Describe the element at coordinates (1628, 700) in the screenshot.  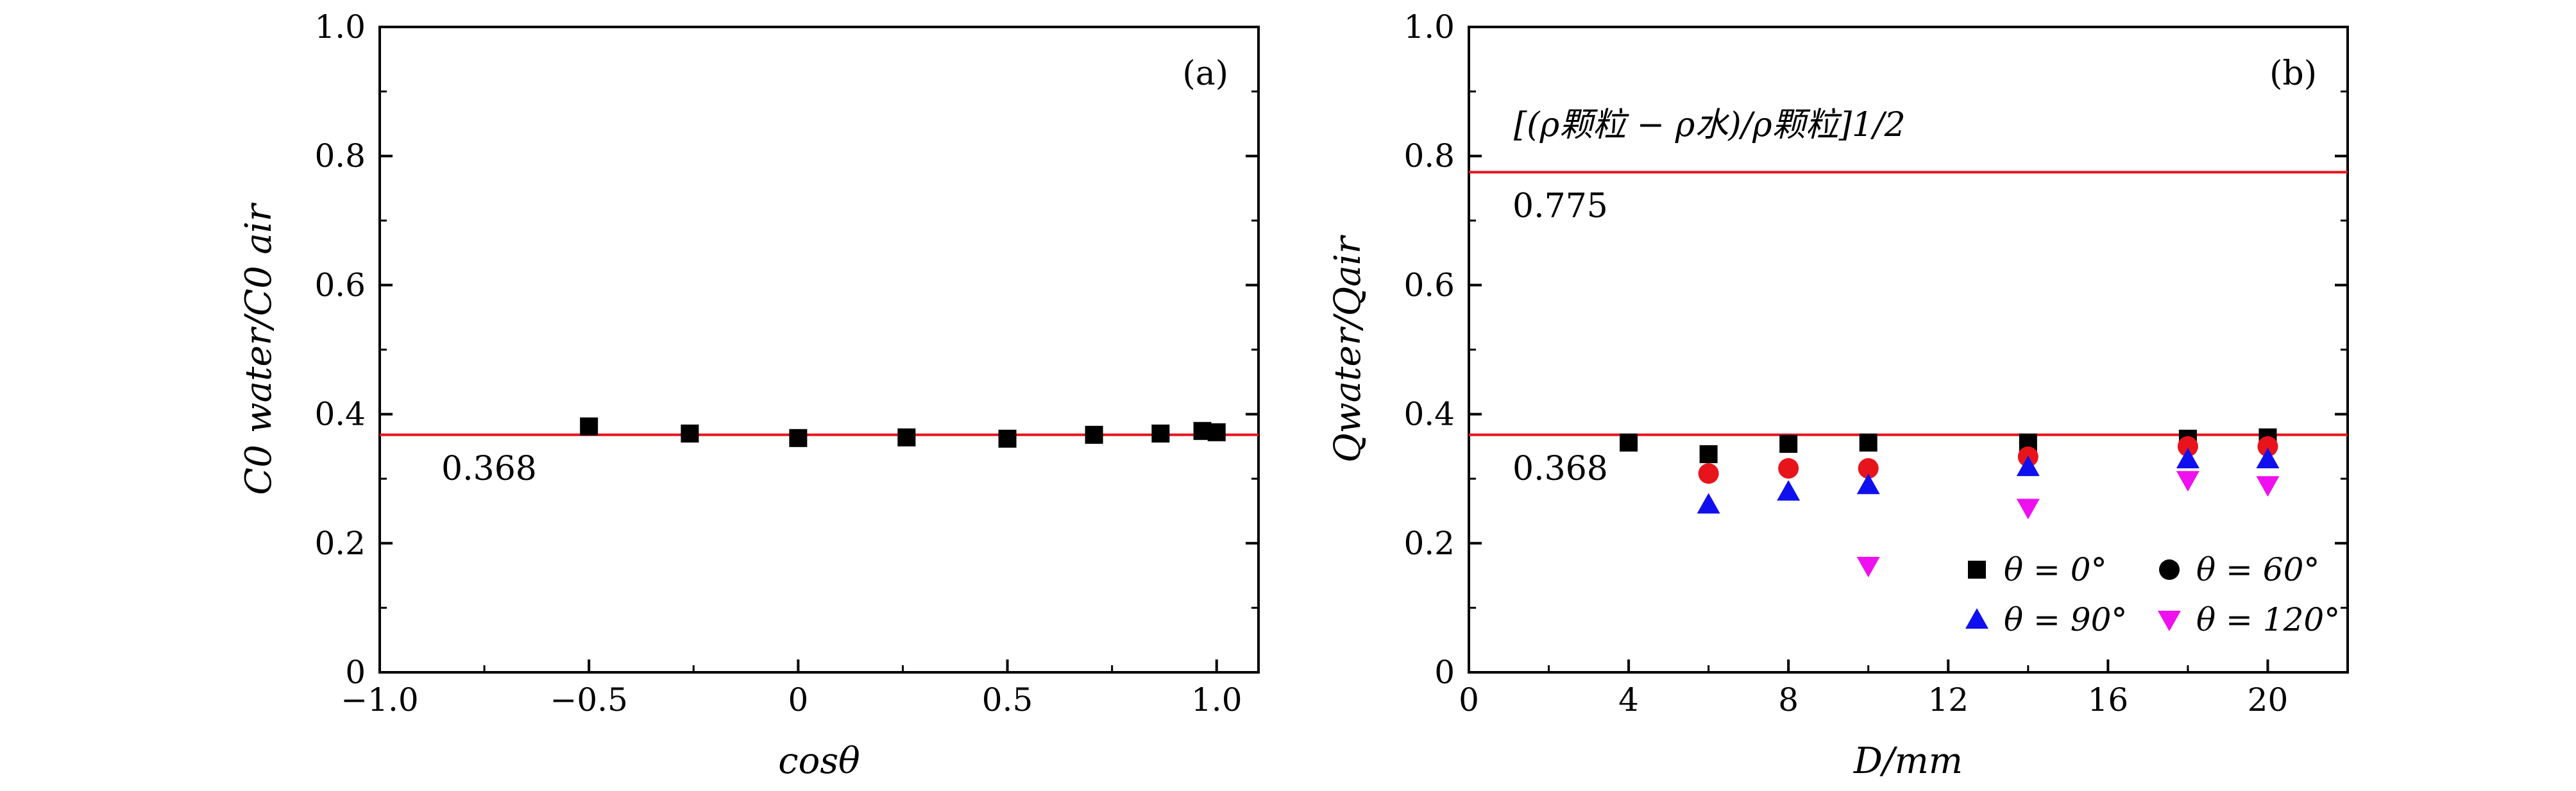
I see `x-tick-label: 4` at that location.